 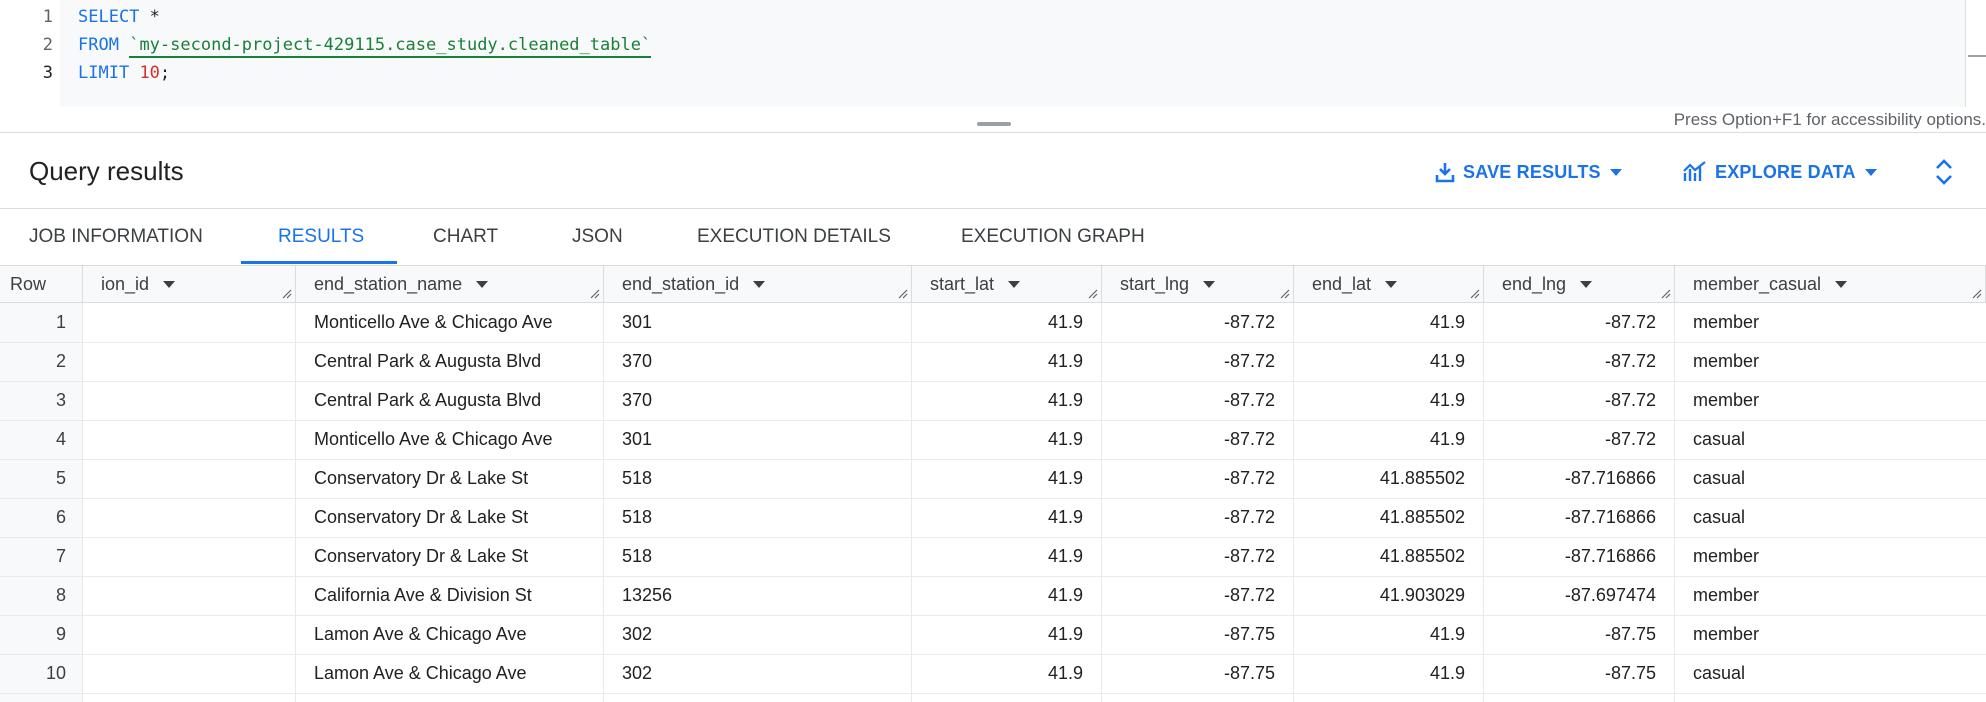 I want to click on tab-chart: CHART, so click(x=466, y=236).